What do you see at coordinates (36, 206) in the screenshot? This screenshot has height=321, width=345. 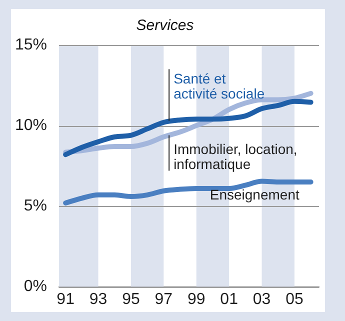 I see `y-tick-label: 5%` at bounding box center [36, 206].